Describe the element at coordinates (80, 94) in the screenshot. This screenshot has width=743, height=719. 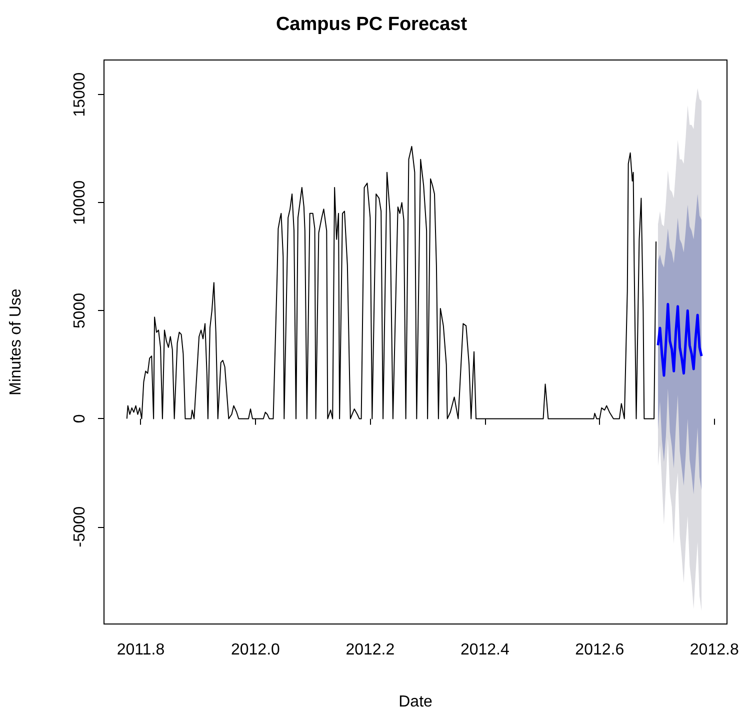
I see `y-tick-label: 15000` at that location.